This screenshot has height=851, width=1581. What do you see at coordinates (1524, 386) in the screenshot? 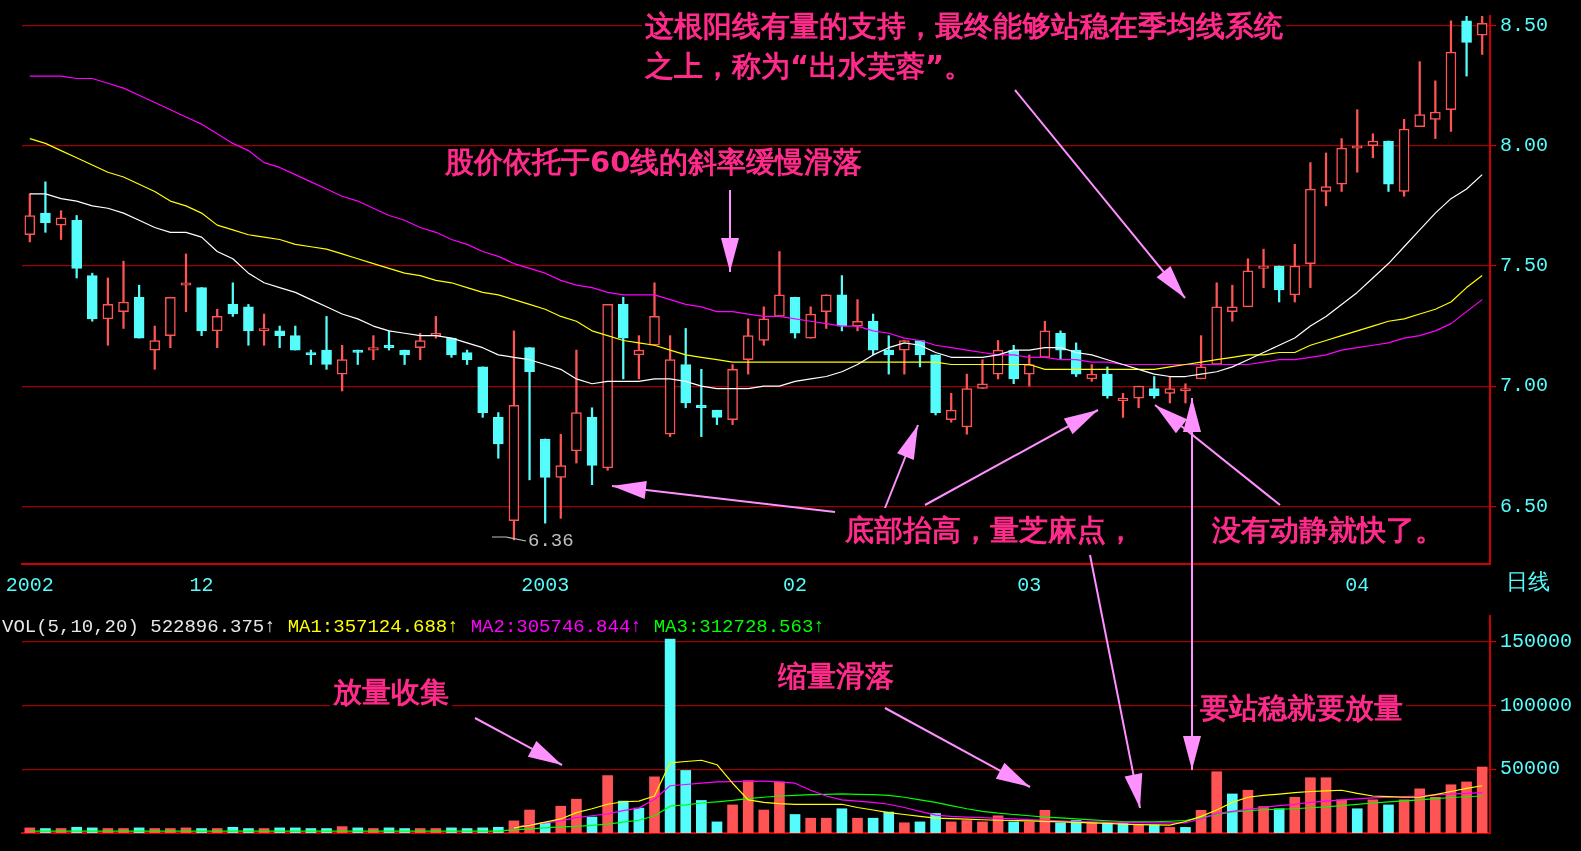
I see `y-tick-label: 7.00` at bounding box center [1524, 386].